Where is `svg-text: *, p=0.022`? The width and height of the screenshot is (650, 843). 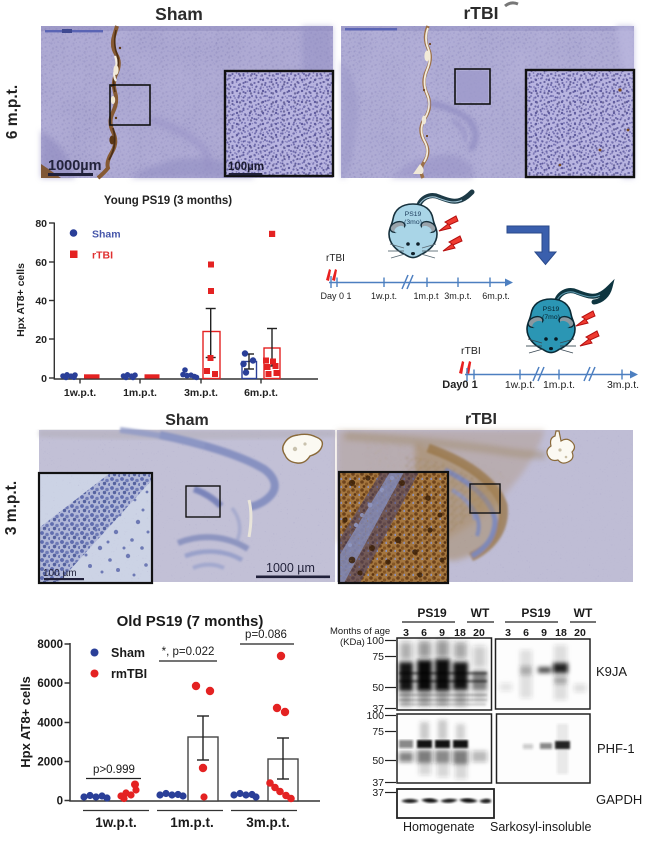 svg-text: *, p=0.022 is located at coordinates (188, 652).